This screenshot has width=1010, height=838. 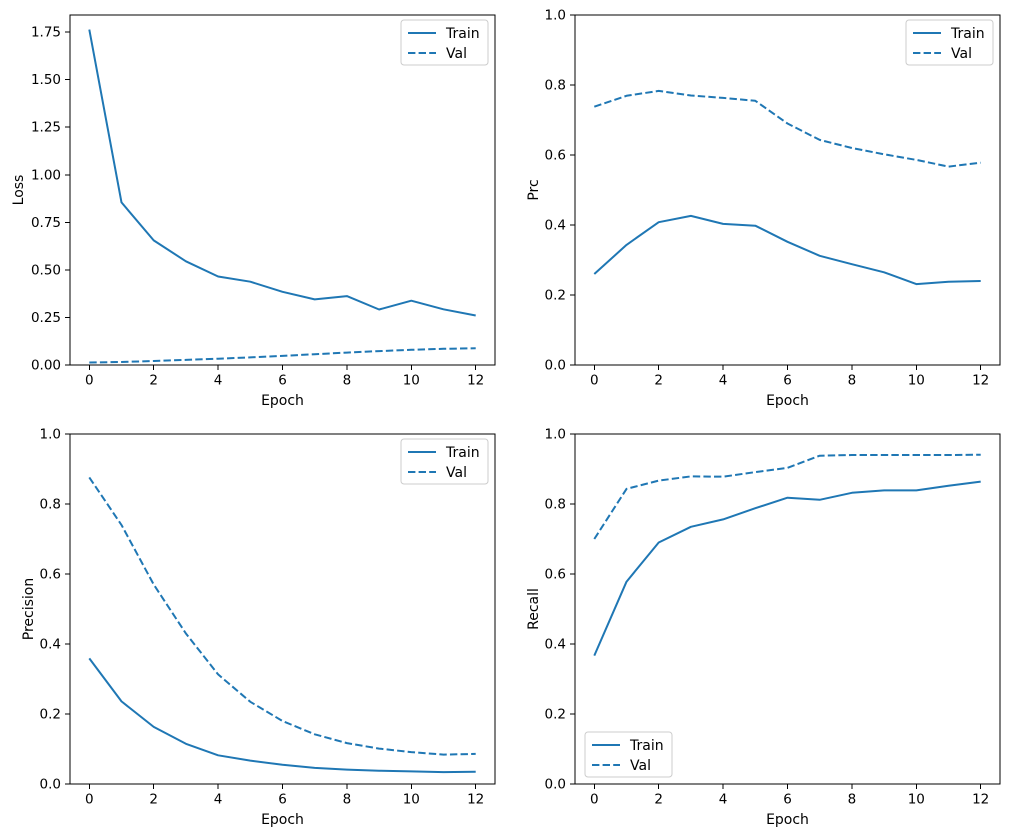 What do you see at coordinates (19, 190) in the screenshot?
I see `y-axis-label: Loss` at bounding box center [19, 190].